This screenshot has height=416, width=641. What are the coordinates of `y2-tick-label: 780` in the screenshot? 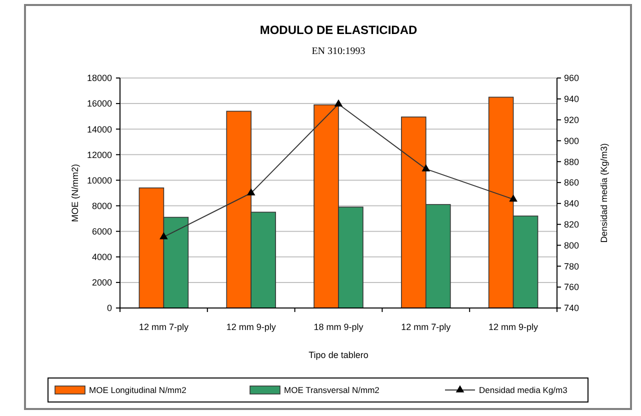 It's located at (572, 266).